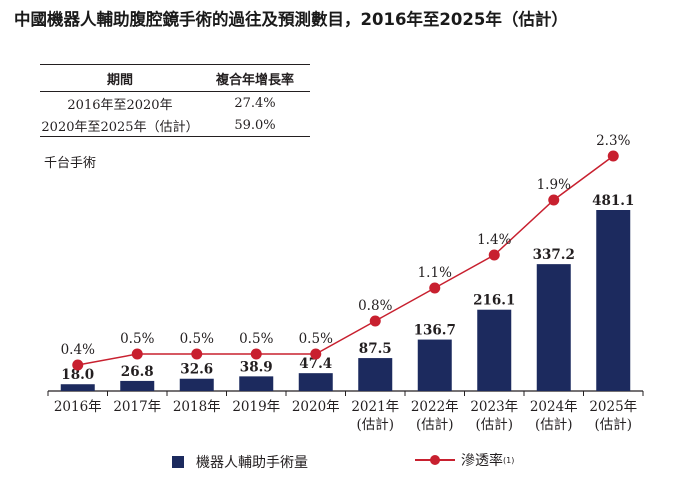  What do you see at coordinates (482, 461) in the screenshot?
I see `legend-penetration-label: 滲透率` at bounding box center [482, 461].